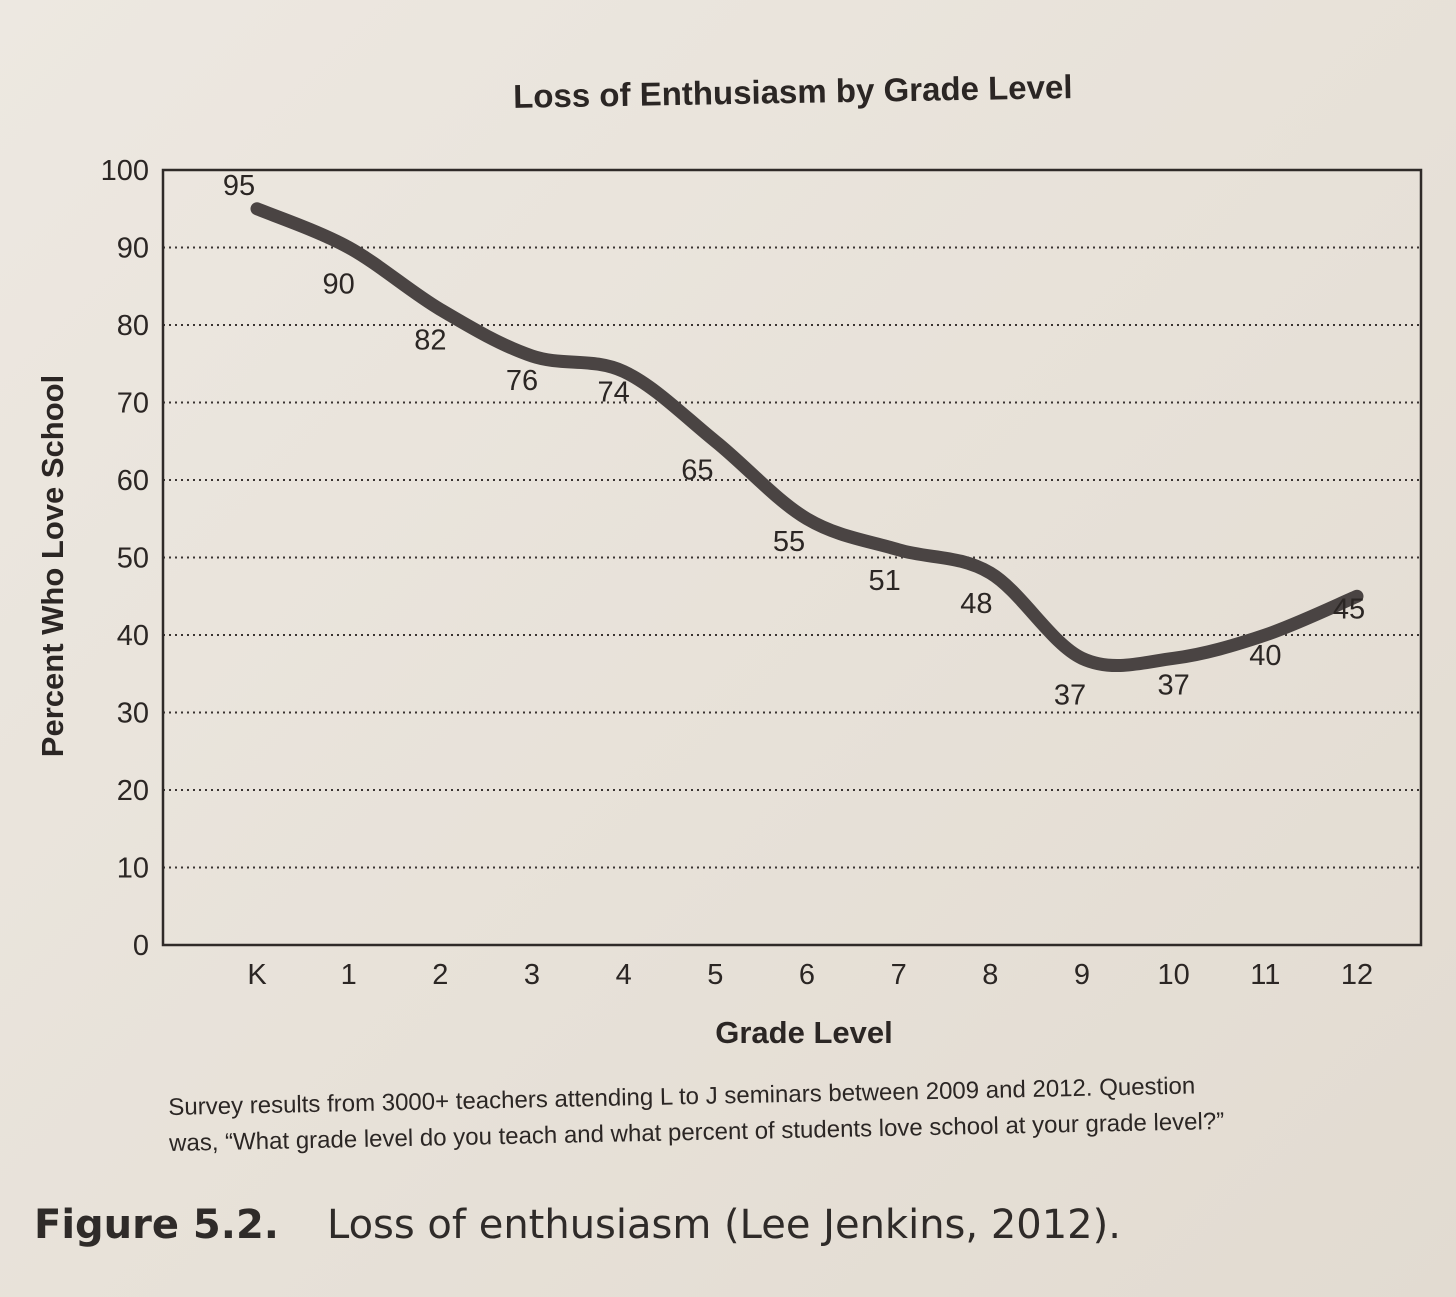  I want to click on y-axis-ticks: 0 10 20 30 40 50 60 70 80 90 100, so click(125, 558).